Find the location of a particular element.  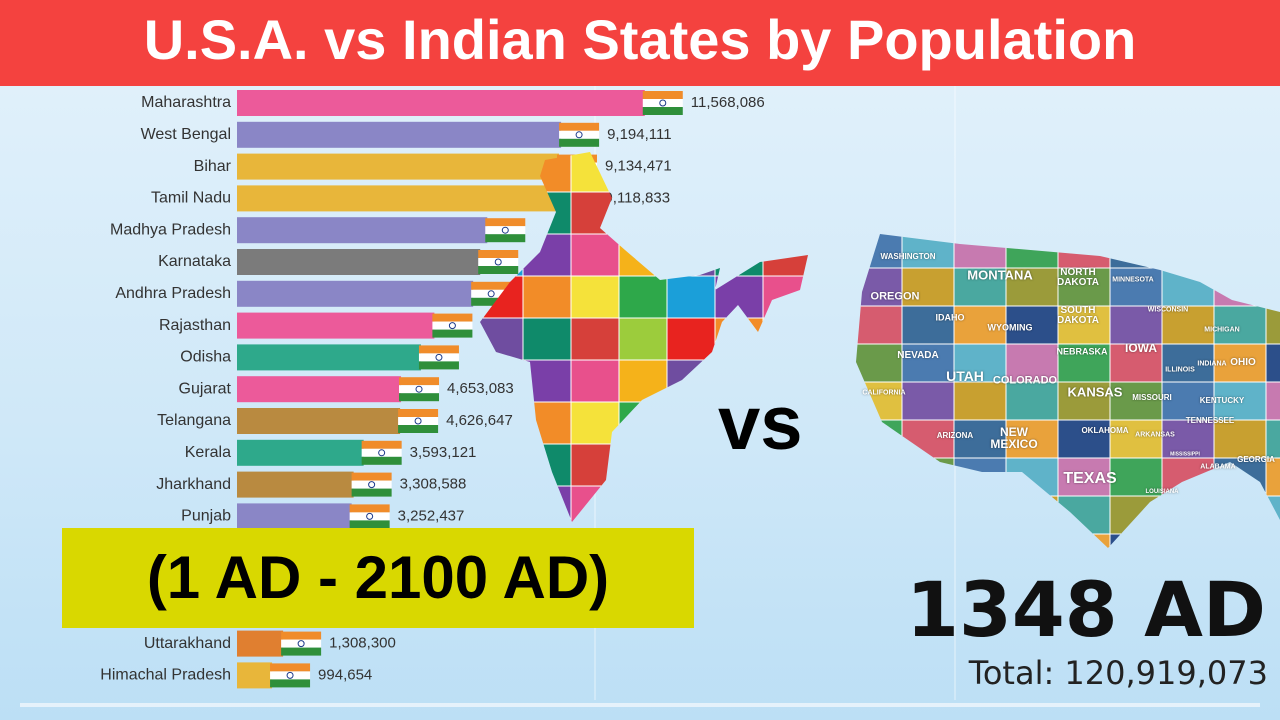

value-label: 9,134,471 is located at coordinates (638, 166).